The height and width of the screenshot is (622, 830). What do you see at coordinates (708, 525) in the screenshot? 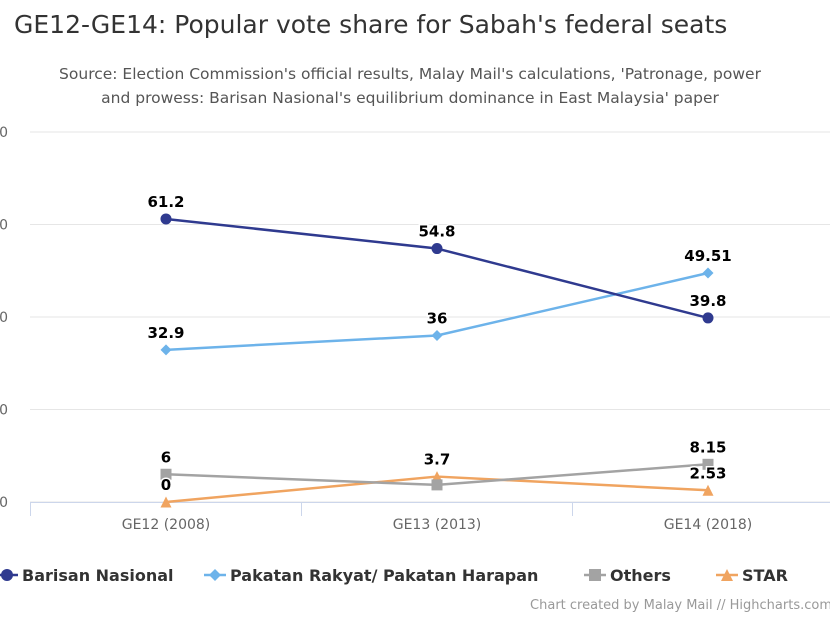
I see `x-tick-label: GE14 (2018)` at bounding box center [708, 525].